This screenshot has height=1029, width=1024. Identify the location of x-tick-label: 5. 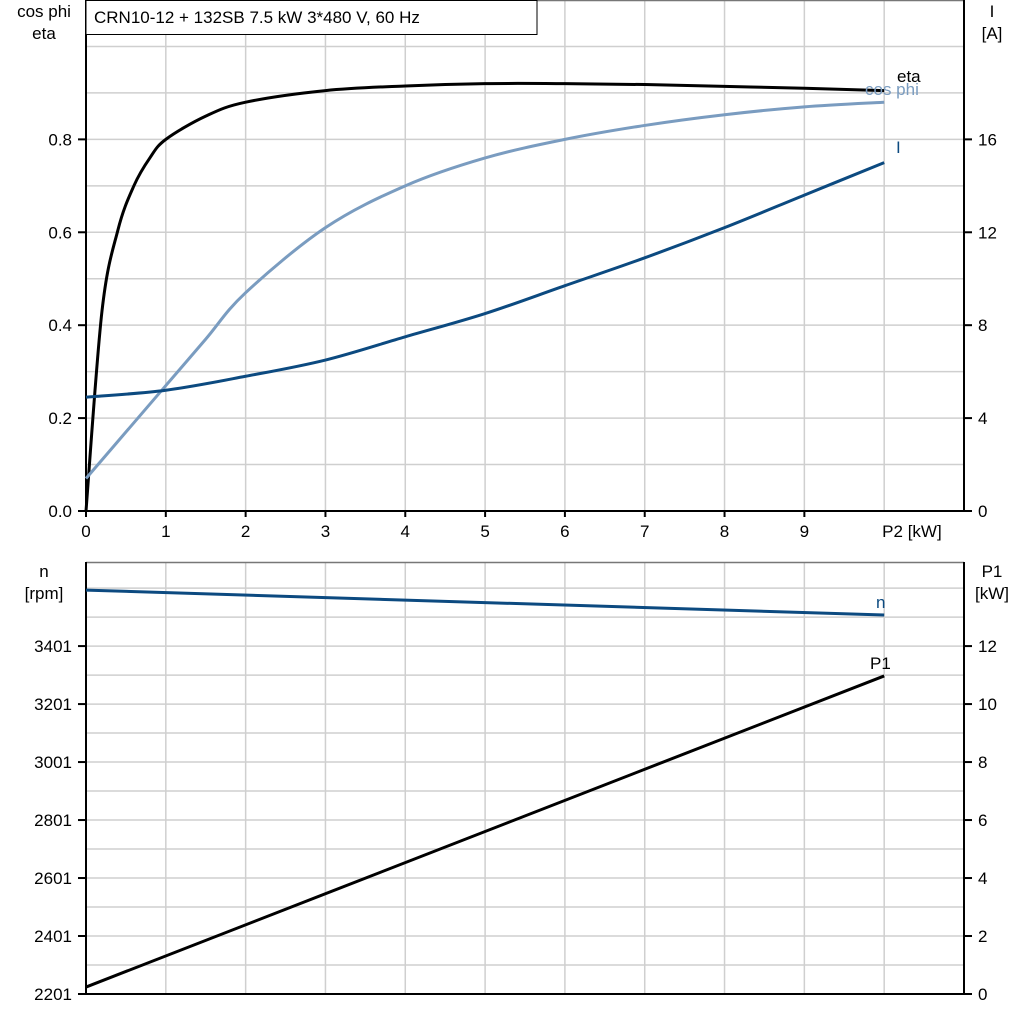
(484, 531).